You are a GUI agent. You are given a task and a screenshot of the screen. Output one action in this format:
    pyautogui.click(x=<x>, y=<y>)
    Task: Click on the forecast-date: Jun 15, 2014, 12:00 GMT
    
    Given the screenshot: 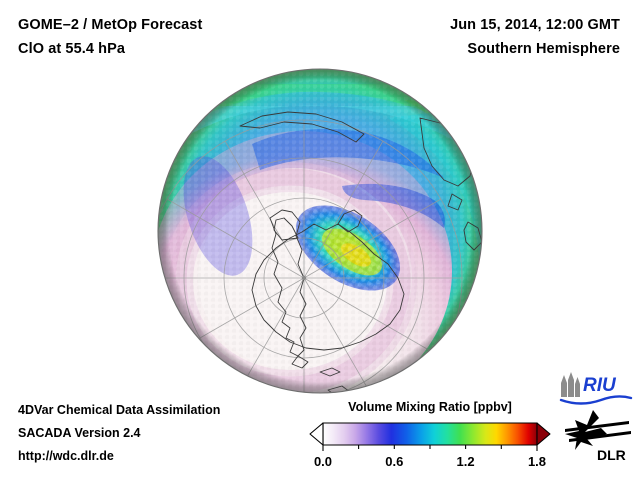 What is the action you would take?
    pyautogui.click(x=535, y=25)
    